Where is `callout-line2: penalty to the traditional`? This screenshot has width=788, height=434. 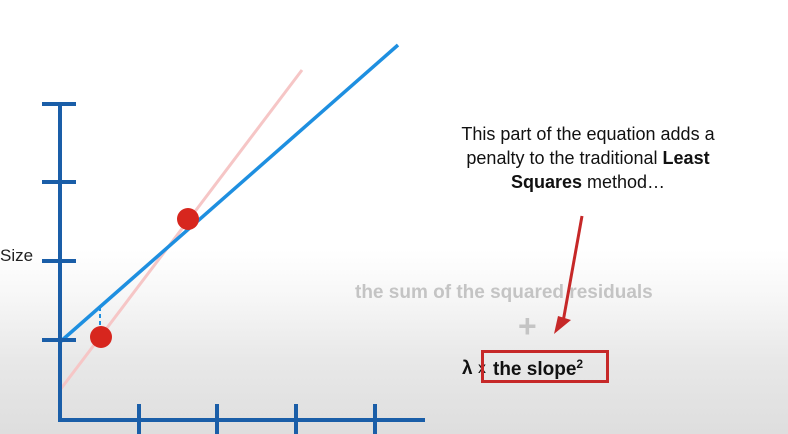
callout-line2: penalty to the traditional is located at coordinates (564, 158).